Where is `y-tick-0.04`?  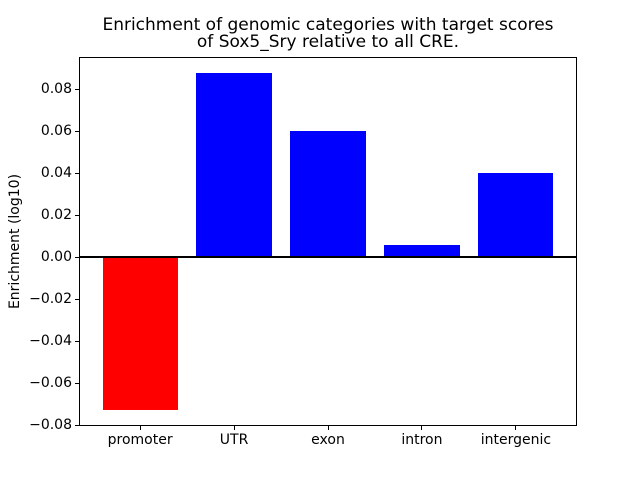 y-tick-0.04 is located at coordinates (77, 173).